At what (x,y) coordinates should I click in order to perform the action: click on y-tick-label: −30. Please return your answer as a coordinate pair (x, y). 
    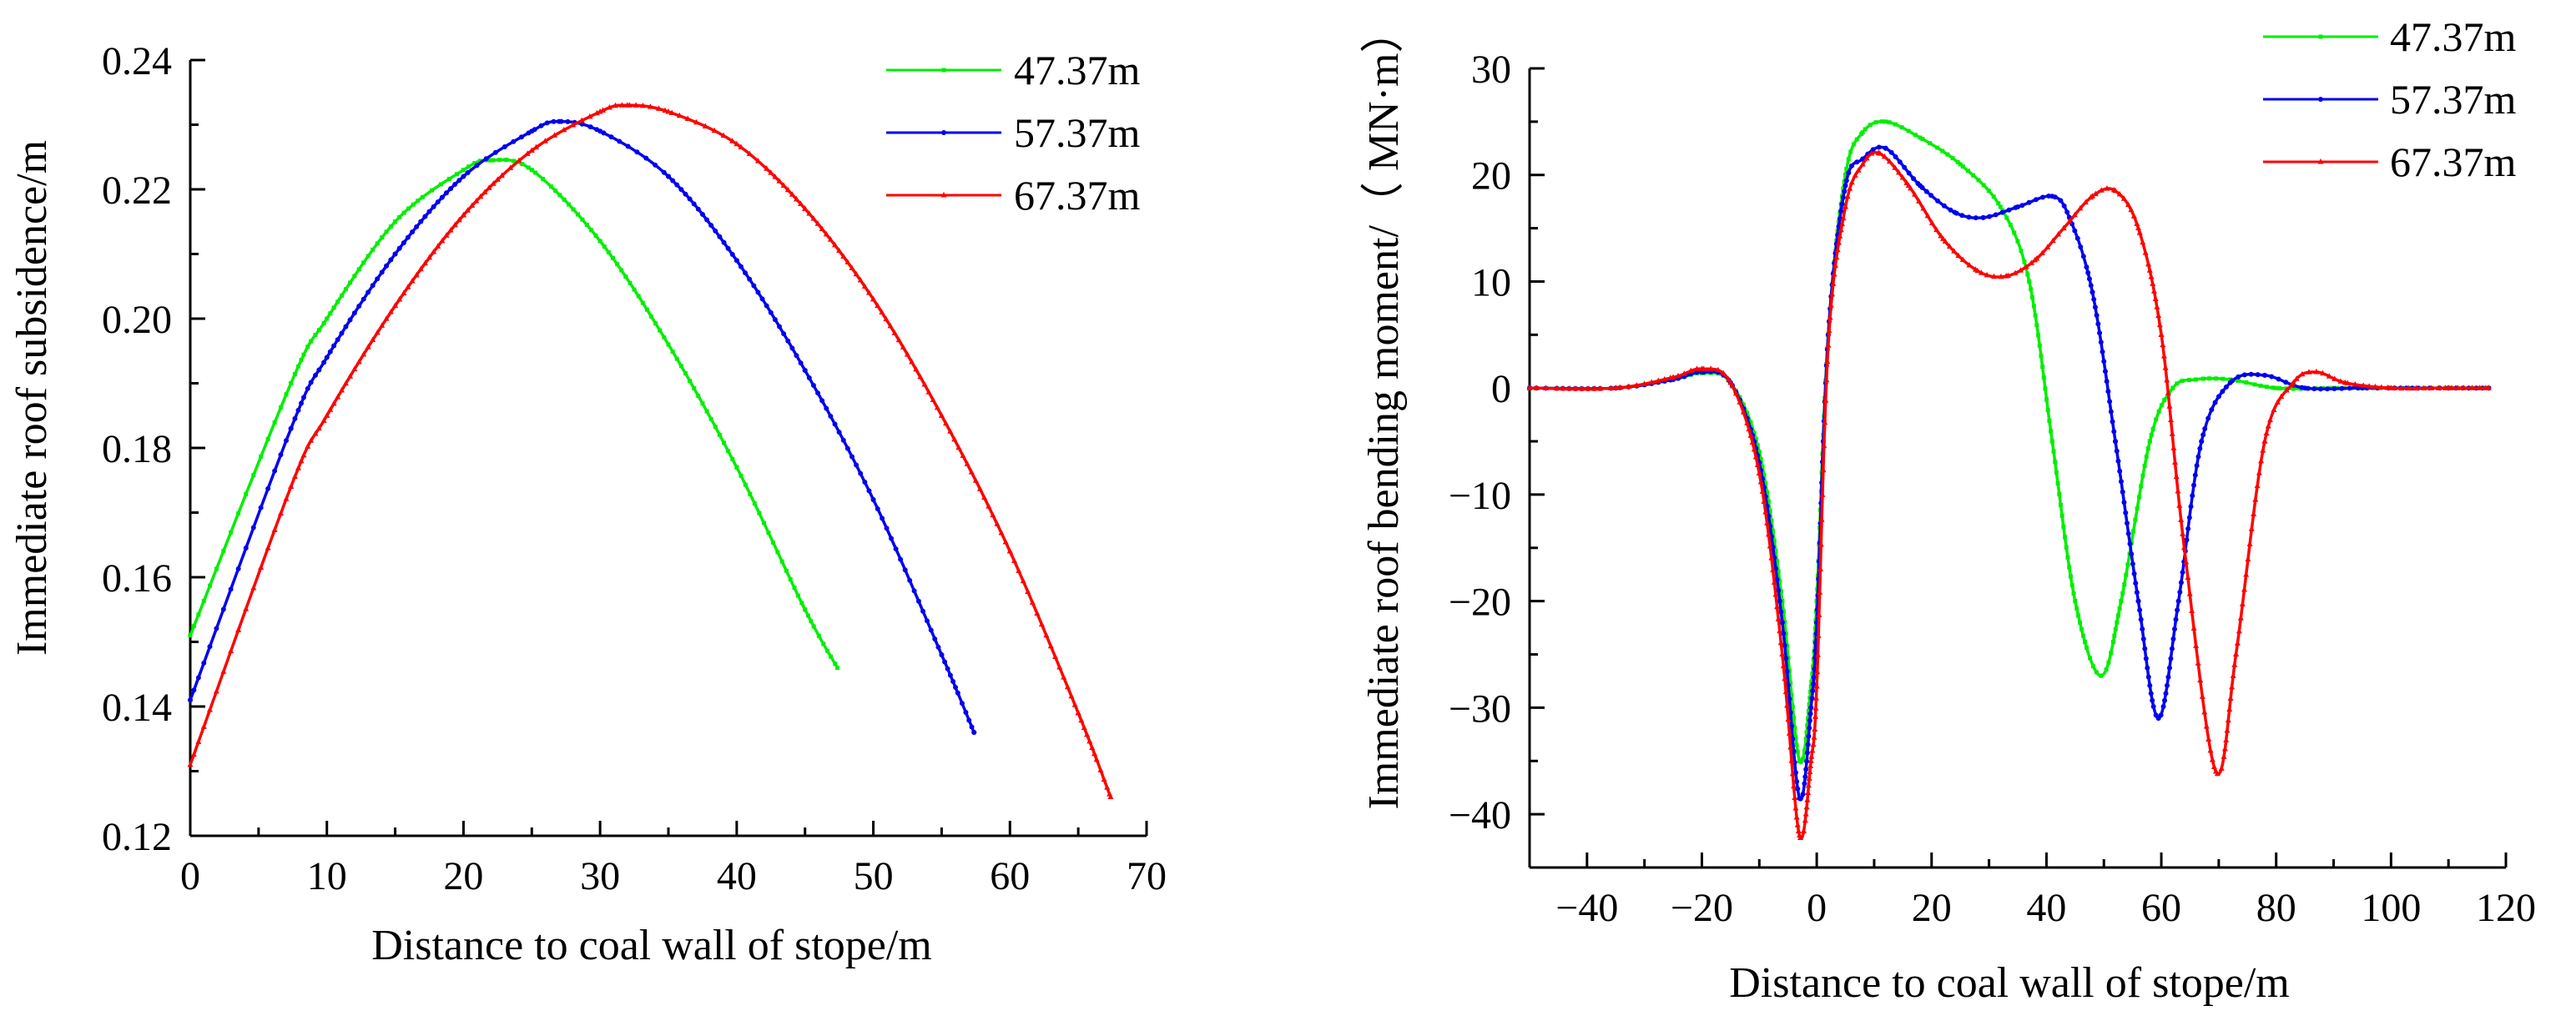
    Looking at the image, I should click on (1480, 708).